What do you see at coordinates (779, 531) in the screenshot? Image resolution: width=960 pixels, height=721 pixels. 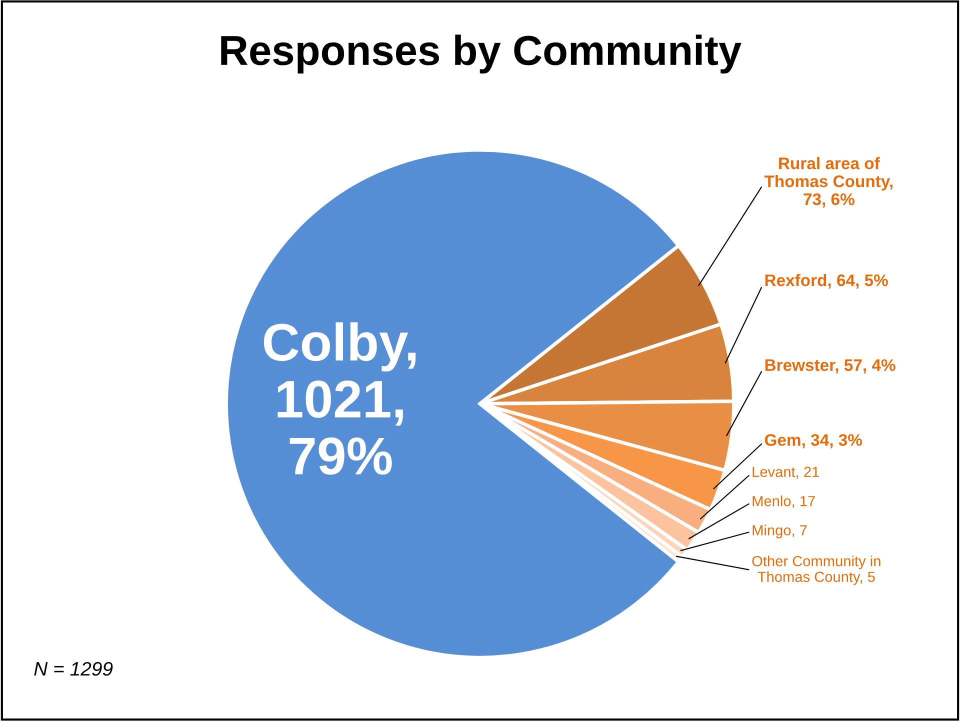 I see `slice-label: Mingo, 7` at bounding box center [779, 531].